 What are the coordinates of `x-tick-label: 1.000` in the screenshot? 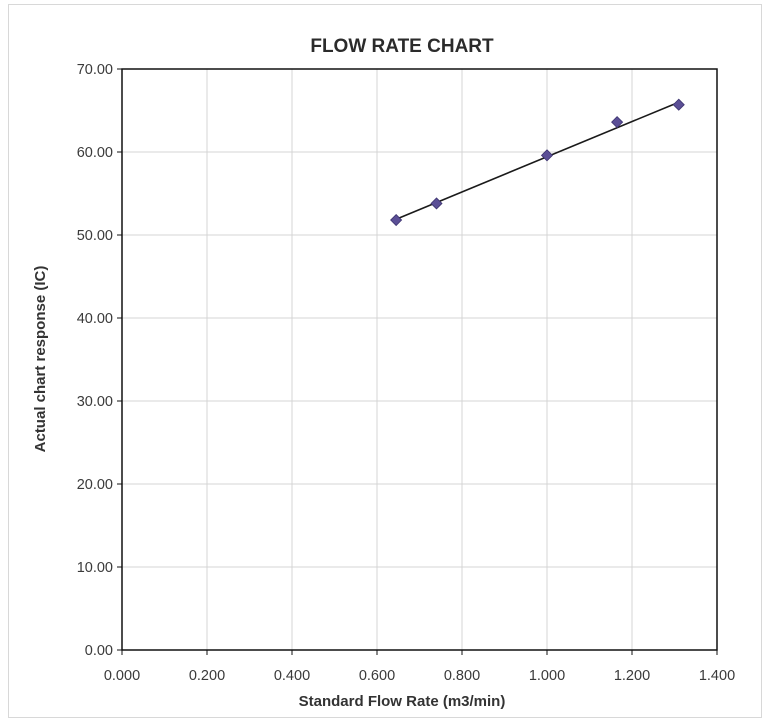 It's located at (547, 676).